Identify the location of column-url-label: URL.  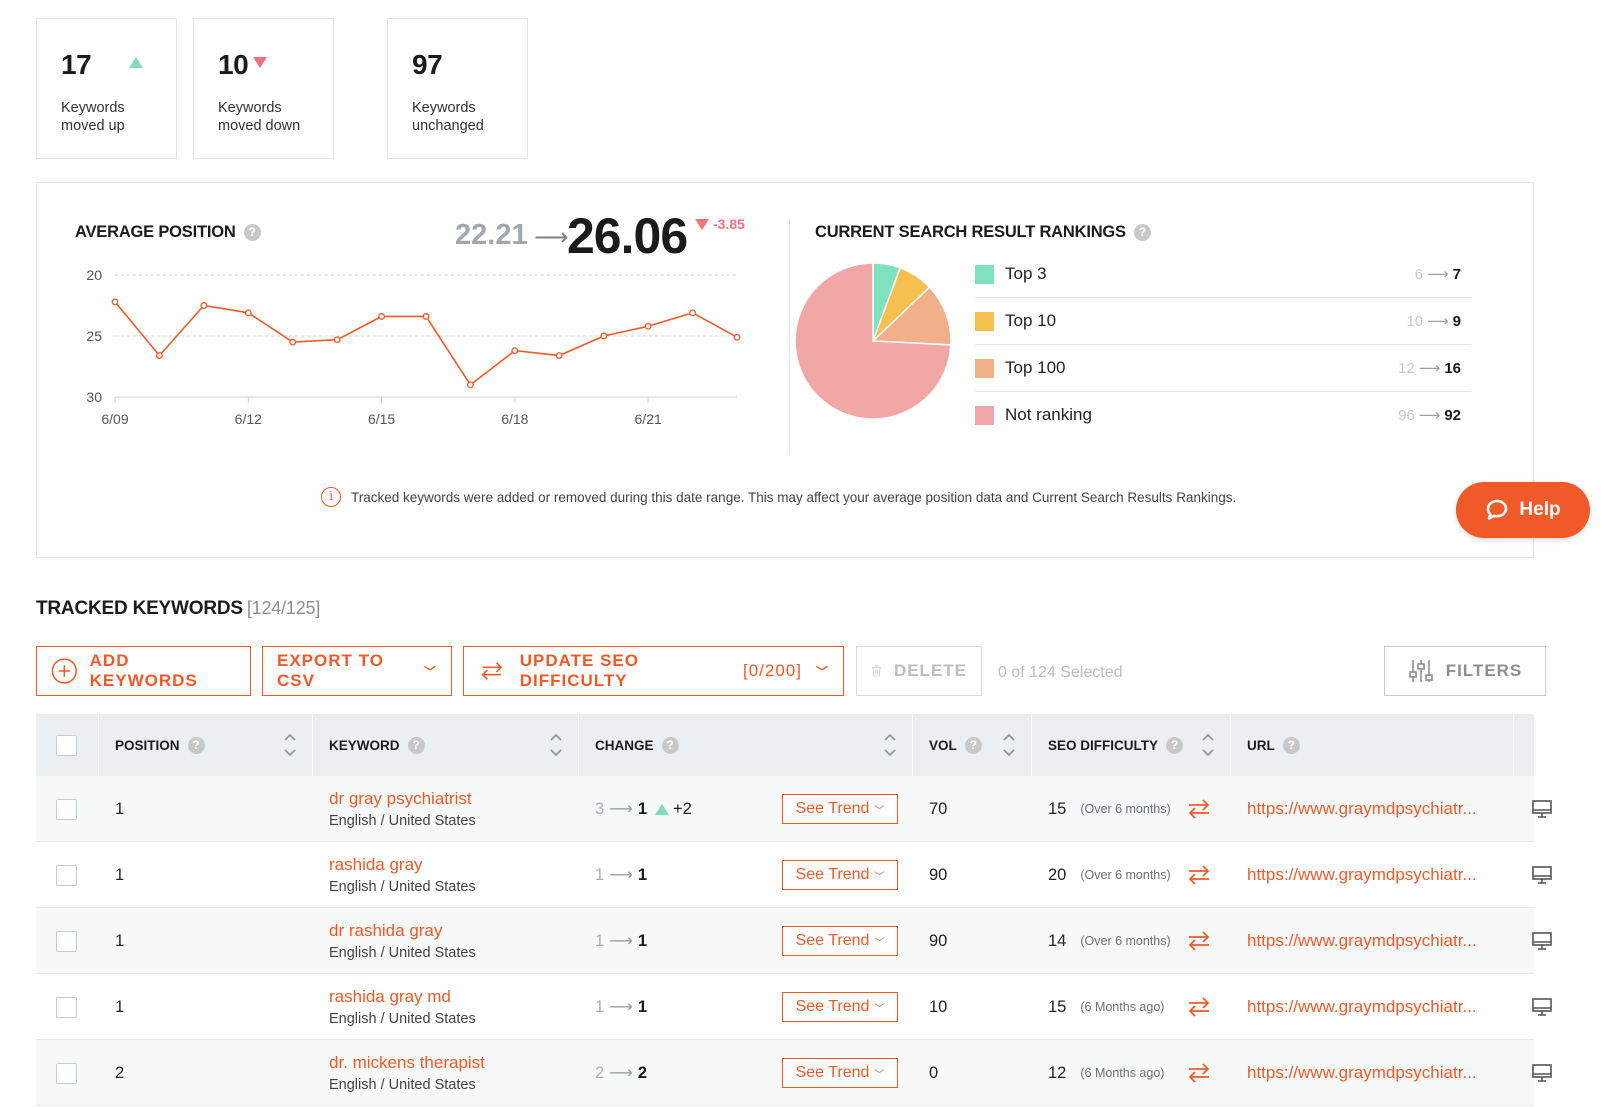
(1261, 745).